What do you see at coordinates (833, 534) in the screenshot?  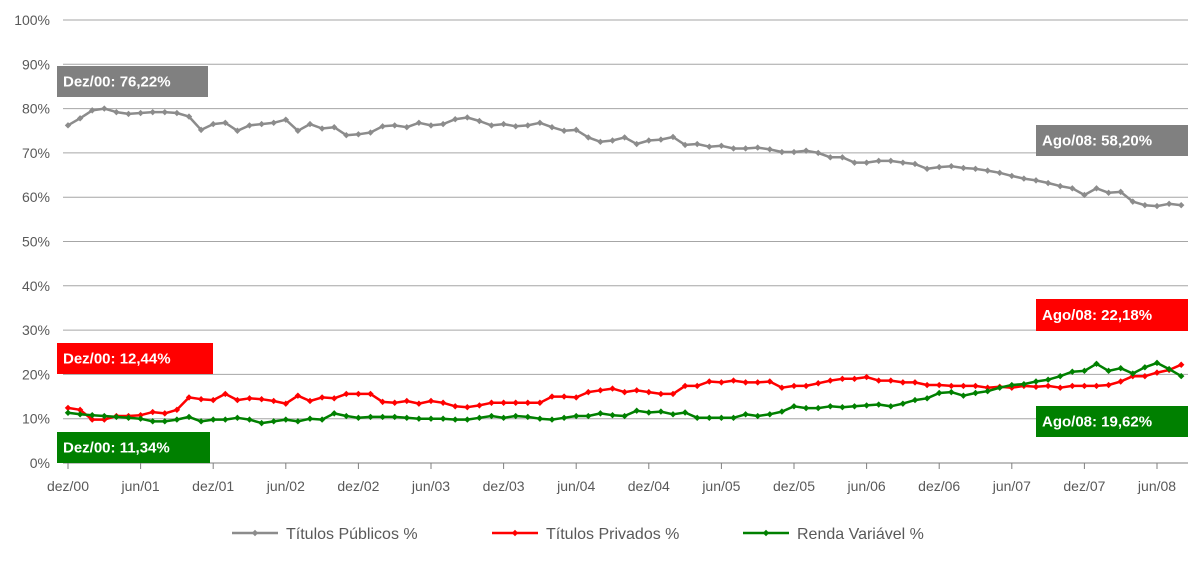 I see `legend-item: Renda Variável %` at bounding box center [833, 534].